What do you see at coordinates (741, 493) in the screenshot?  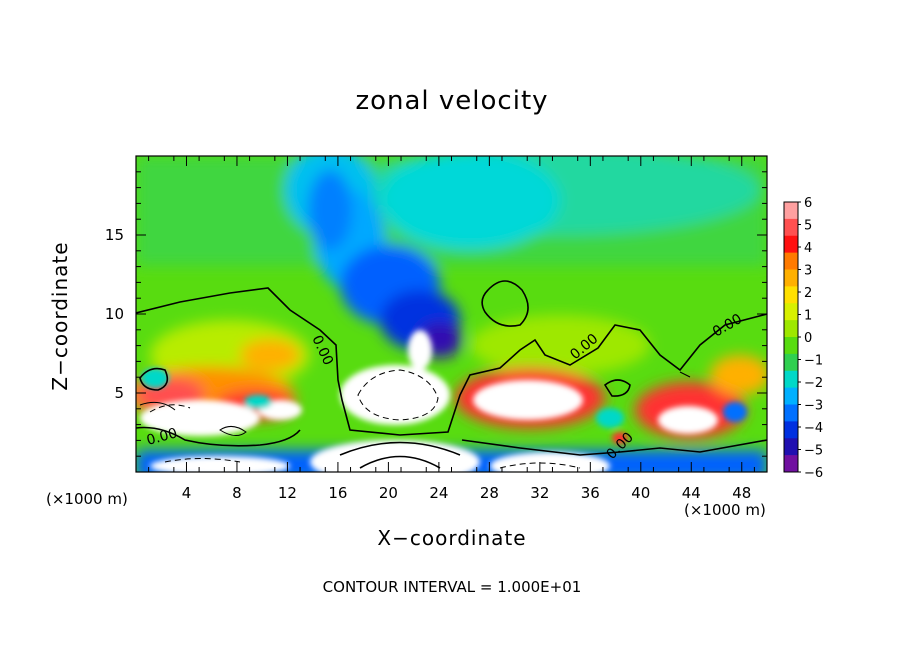 I see `x-tick-label: 48` at bounding box center [741, 493].